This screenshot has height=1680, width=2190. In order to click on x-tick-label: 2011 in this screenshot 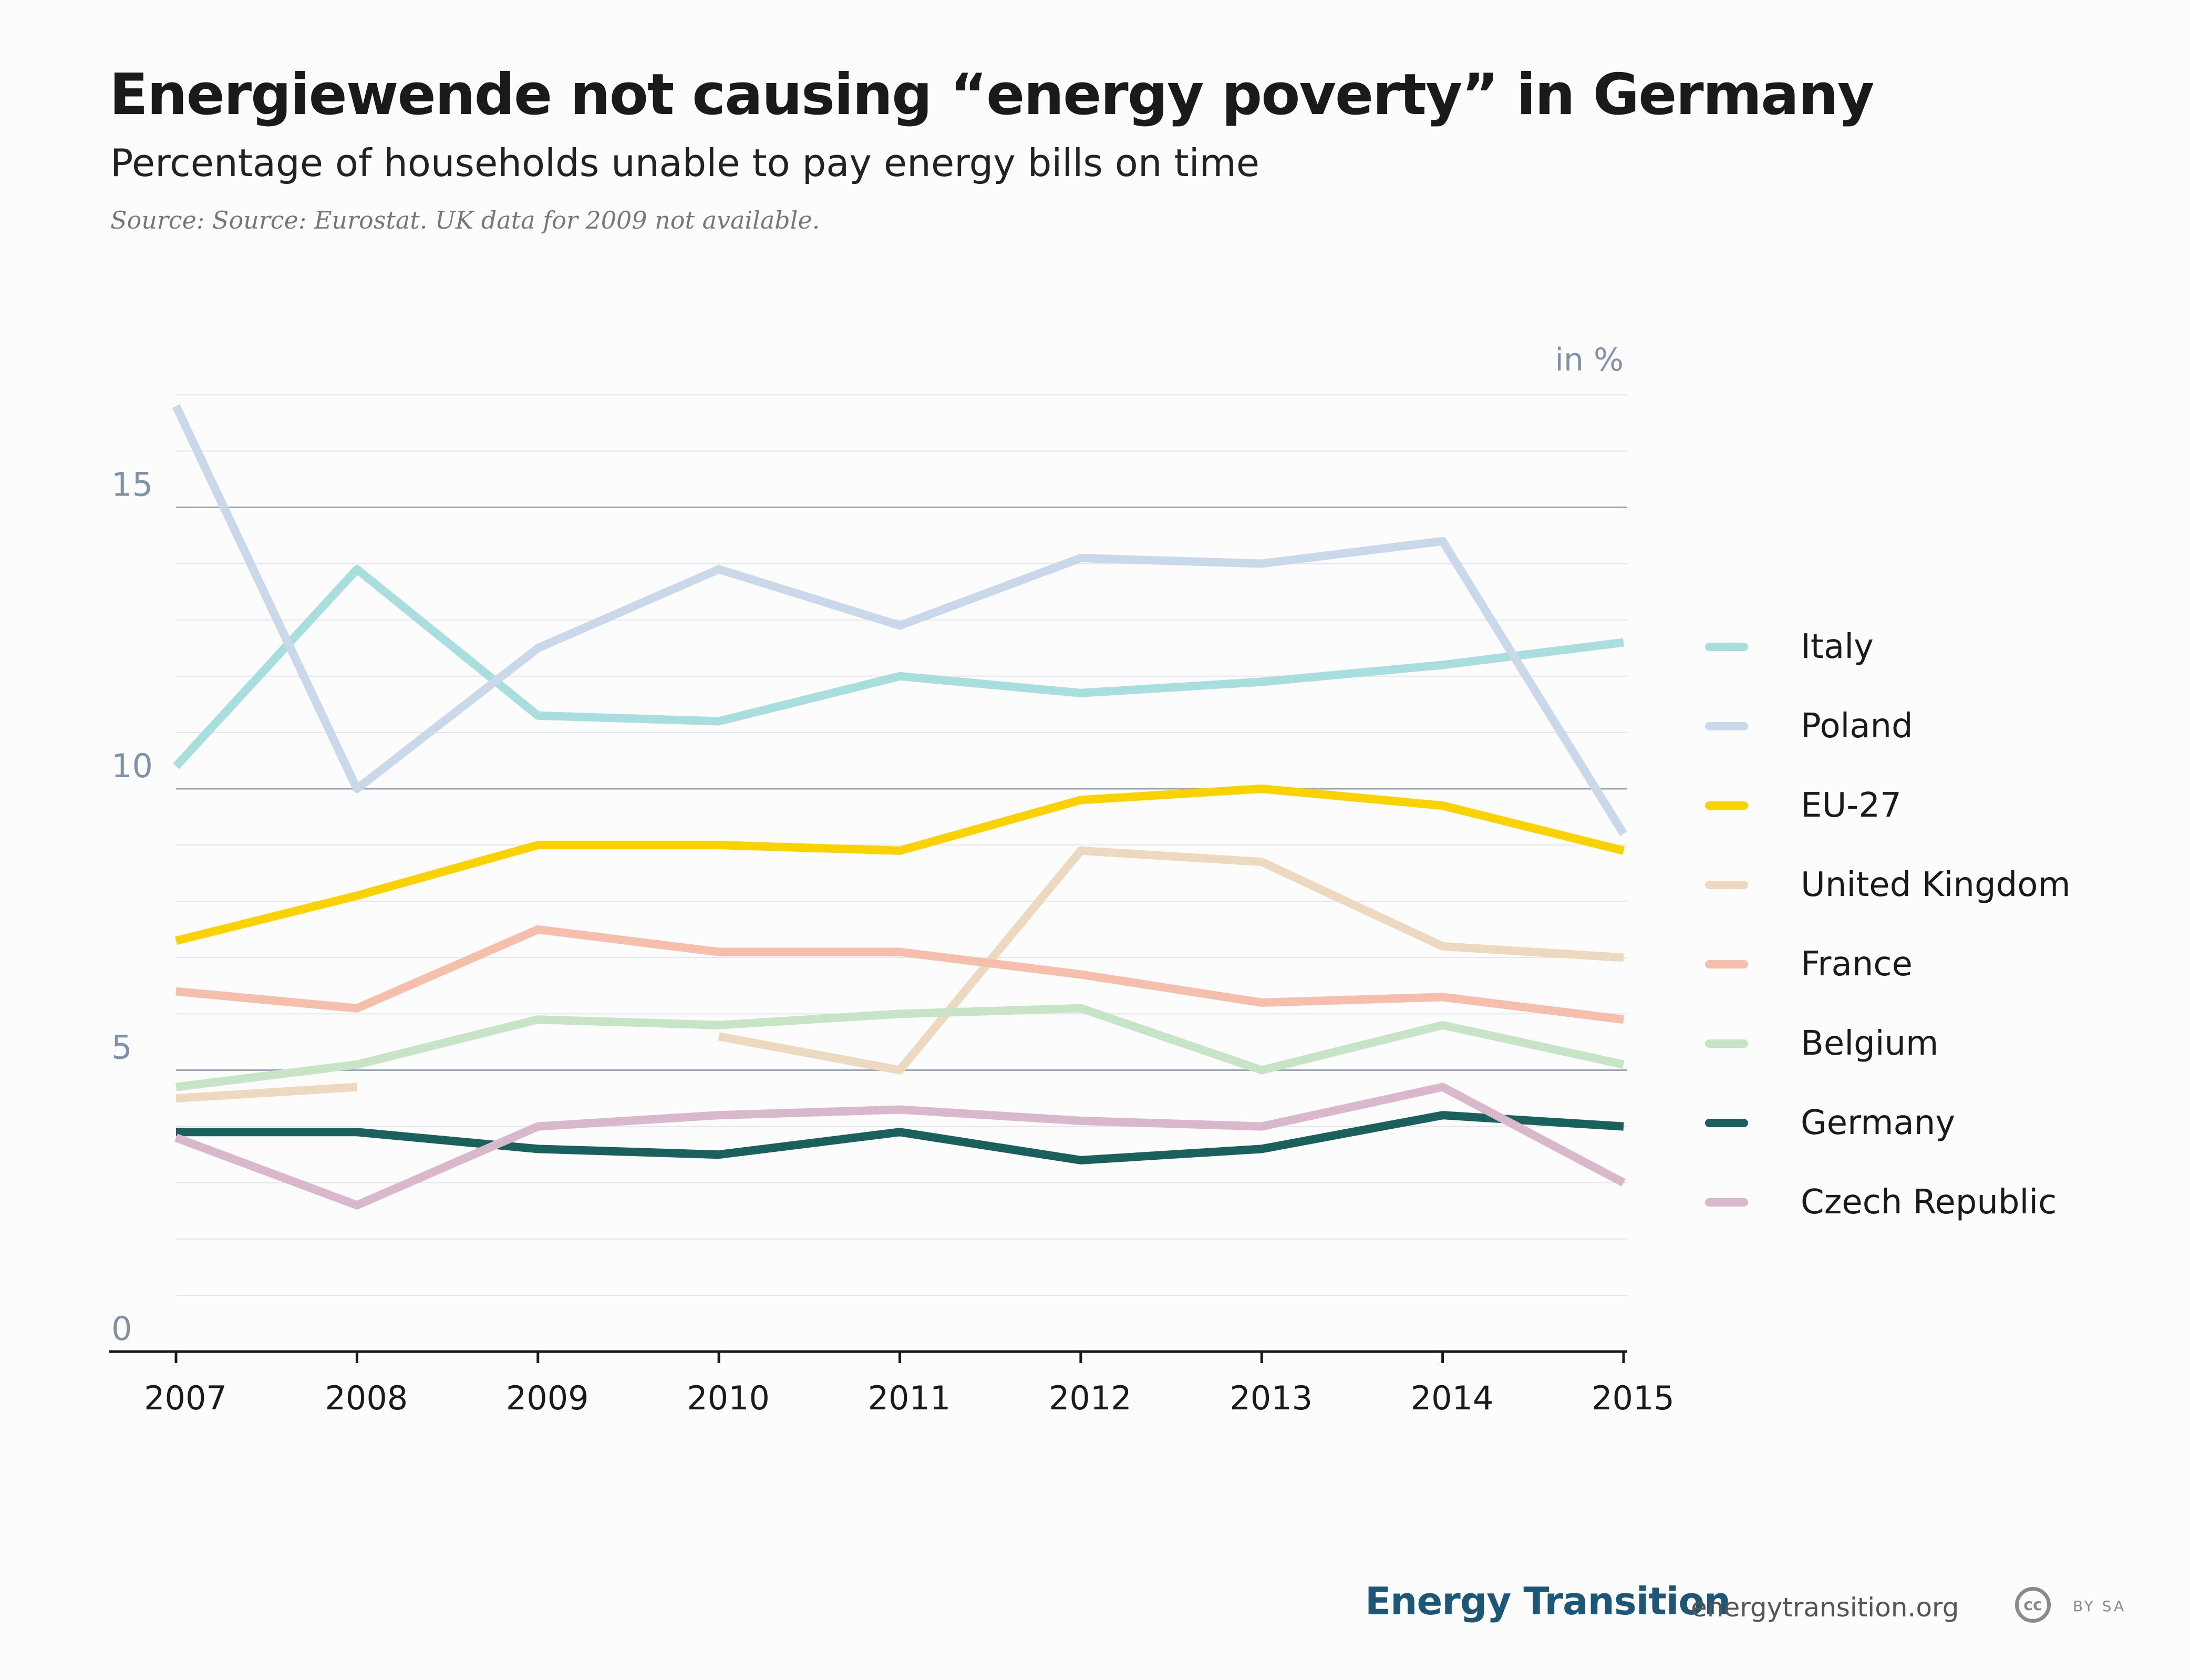, I will do `click(909, 1398)`.